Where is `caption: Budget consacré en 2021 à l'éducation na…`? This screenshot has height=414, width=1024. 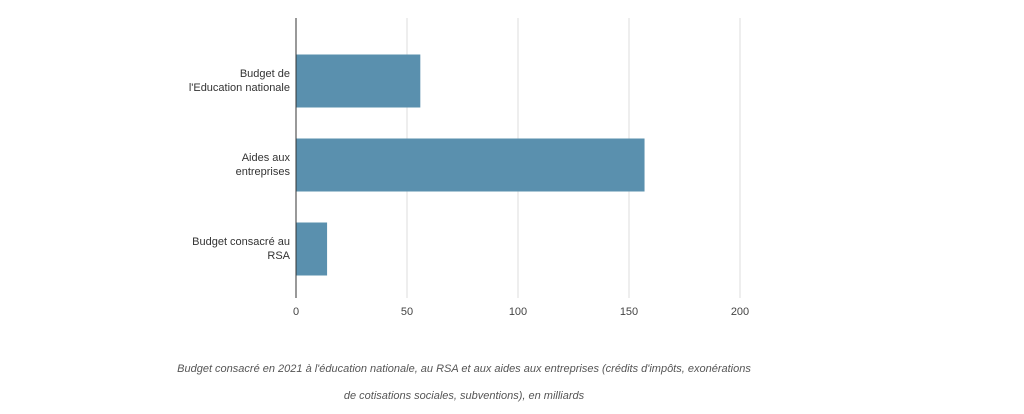 caption: Budget consacré en 2021 à l'éducation na… is located at coordinates (464, 382).